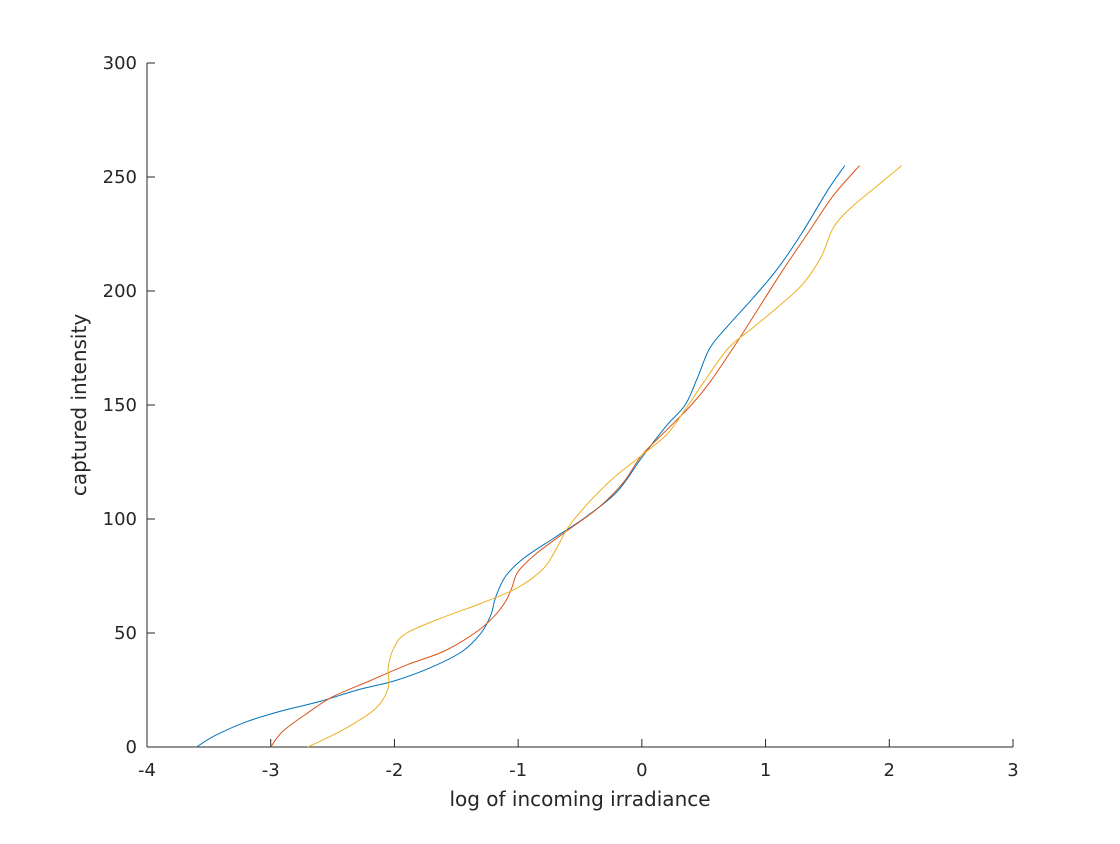 This screenshot has height=844, width=1120. What do you see at coordinates (765, 770) in the screenshot?
I see `x-tick-label: 1` at bounding box center [765, 770].